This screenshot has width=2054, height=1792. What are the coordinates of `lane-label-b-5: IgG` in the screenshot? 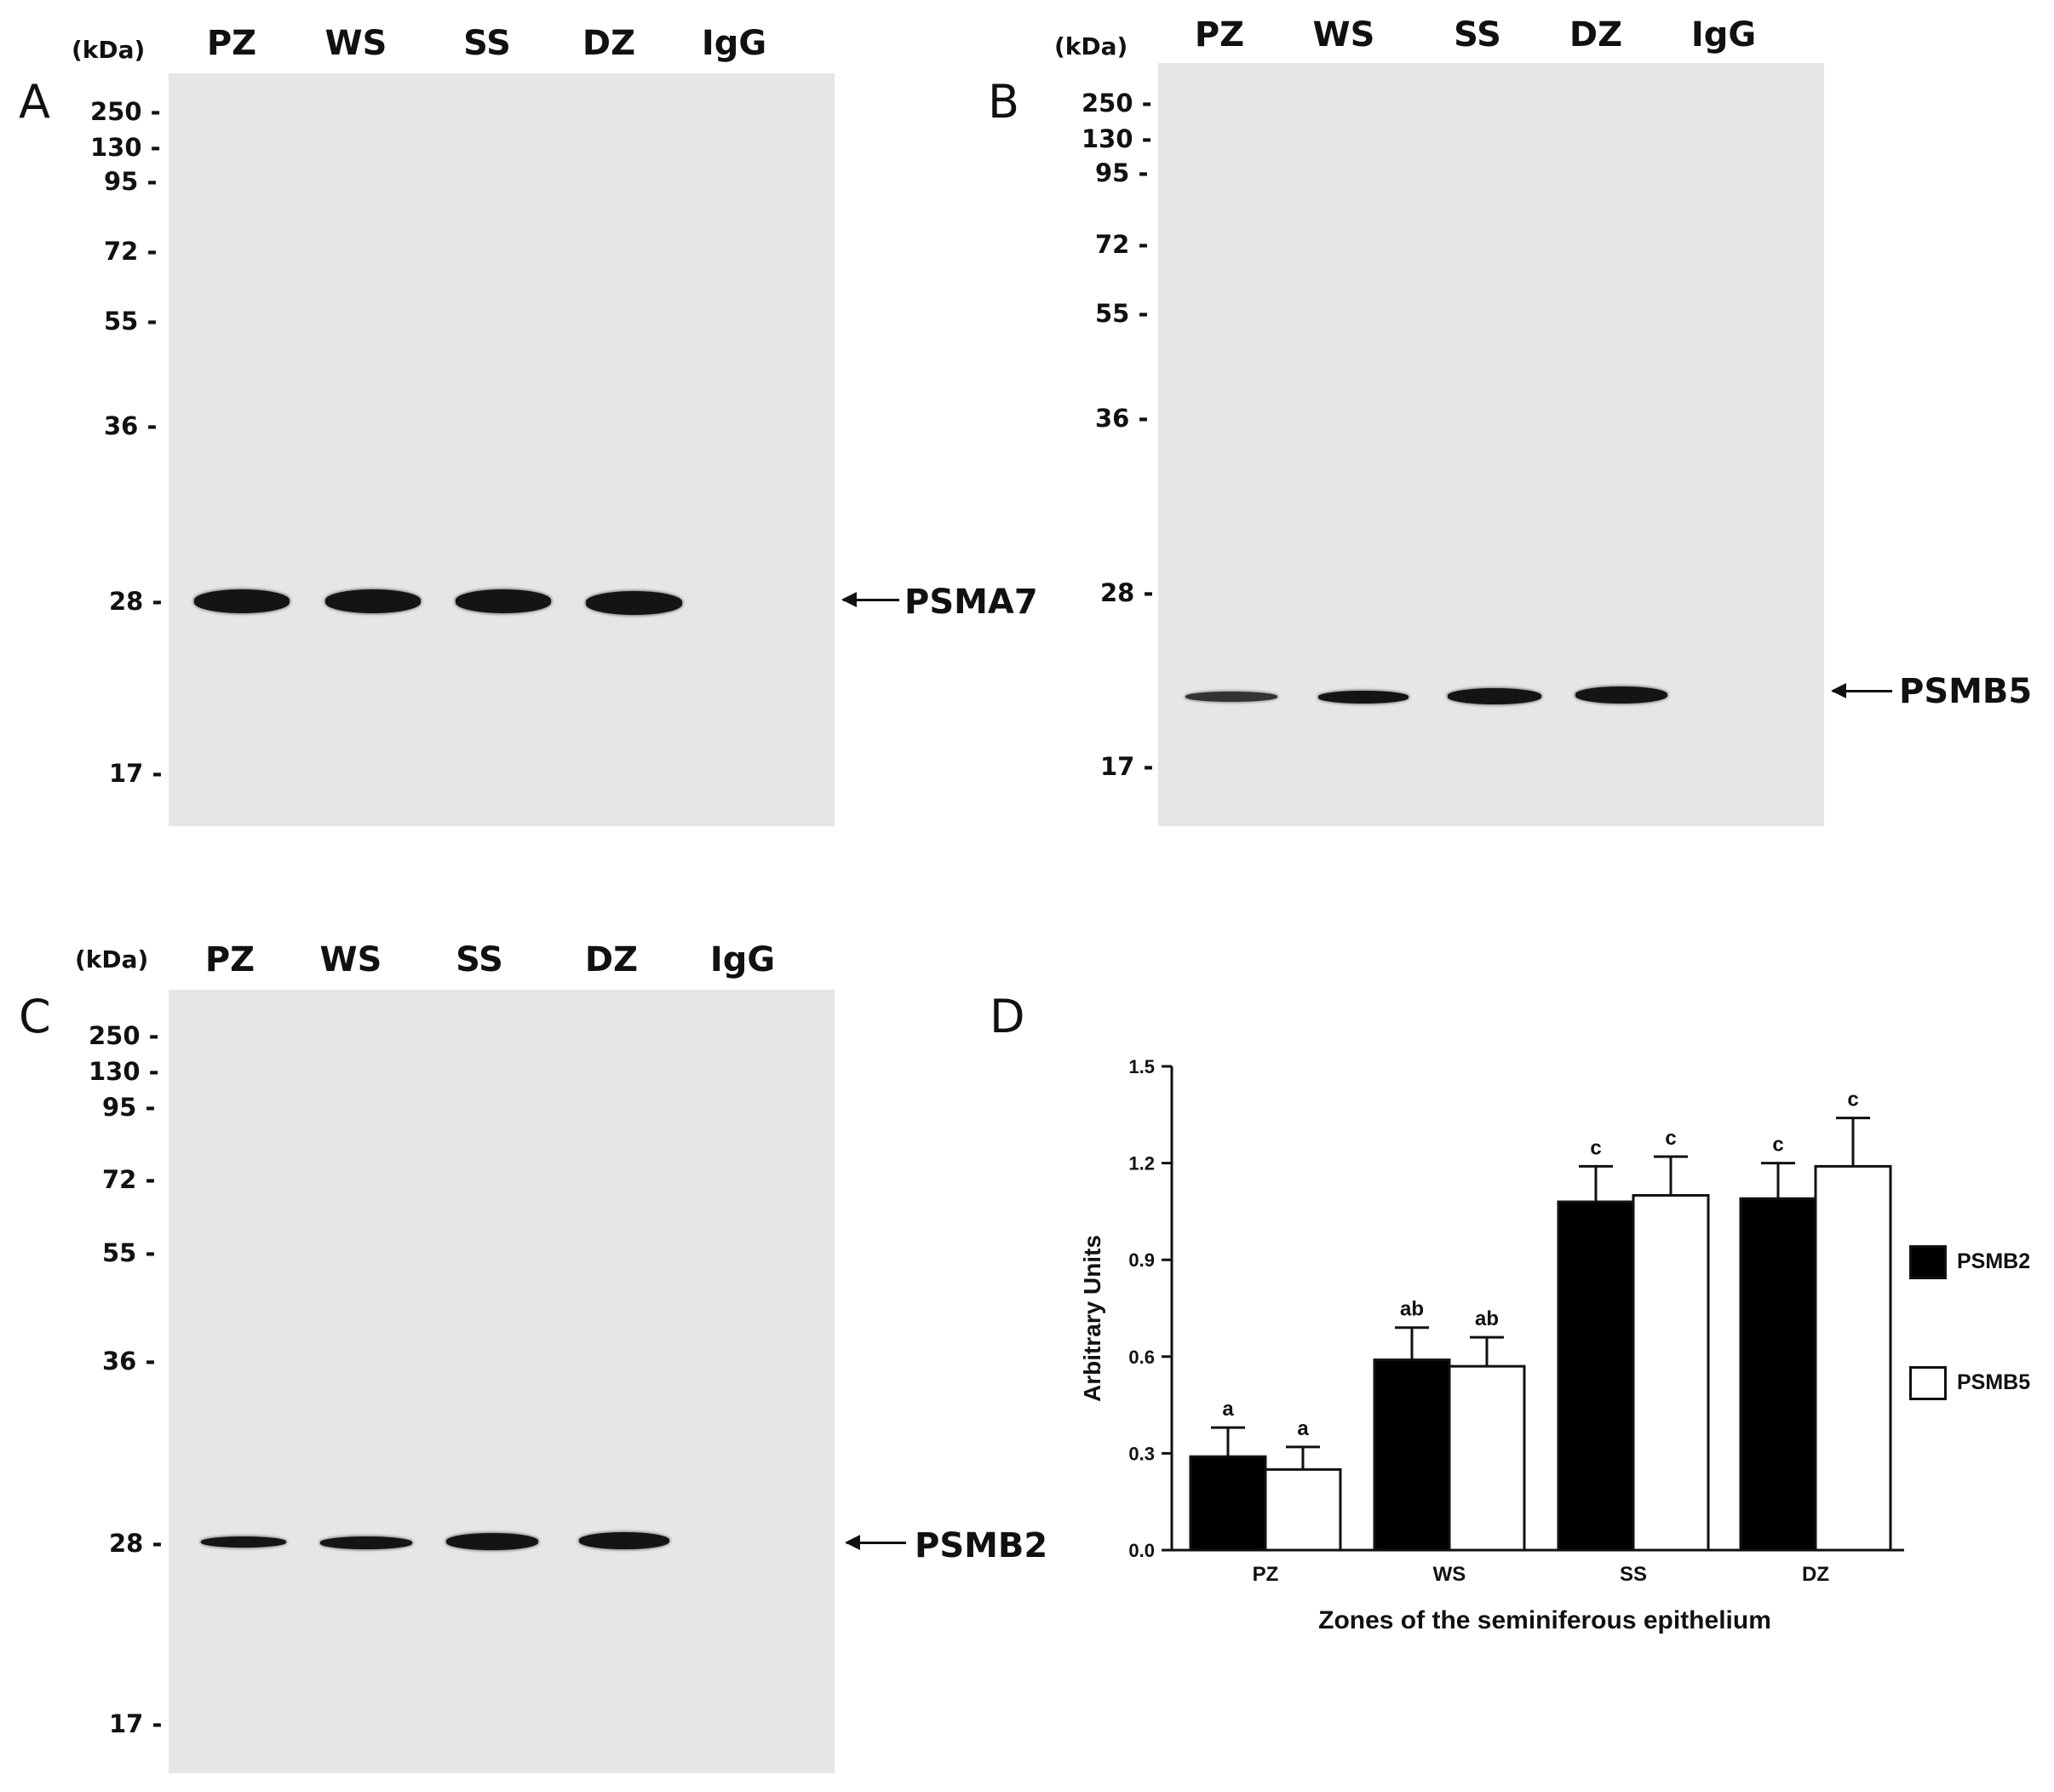 It's located at (1723, 35).